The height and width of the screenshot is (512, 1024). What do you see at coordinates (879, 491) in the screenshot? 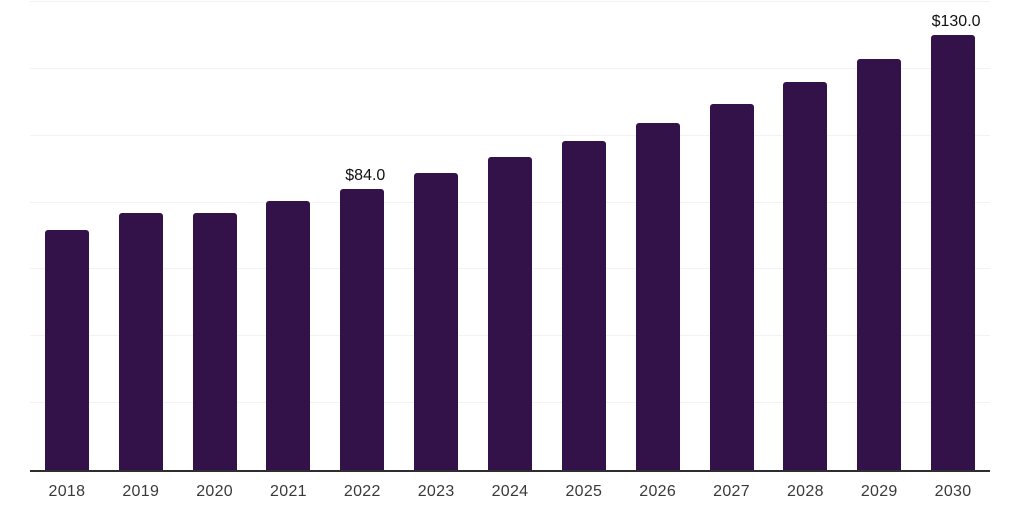
I see `x-tick-label-2029: 2029` at bounding box center [879, 491].